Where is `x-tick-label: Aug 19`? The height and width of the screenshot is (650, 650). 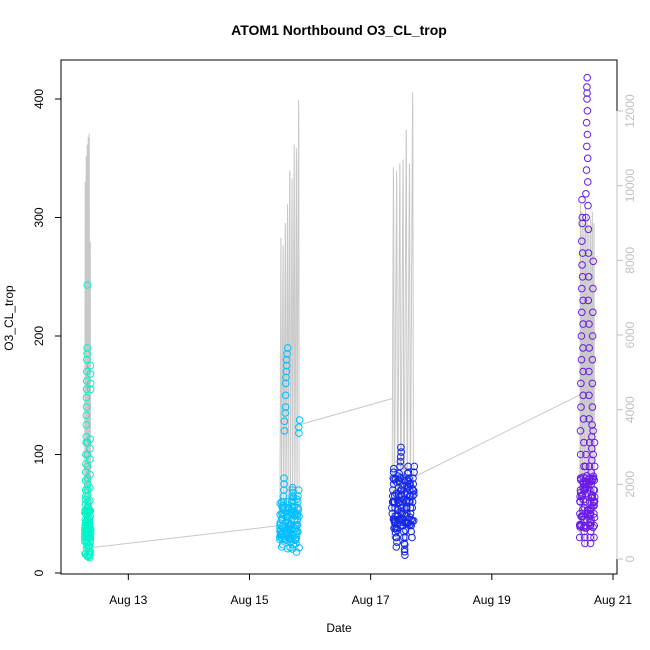
x-tick-label: Aug 19 is located at coordinates (492, 600).